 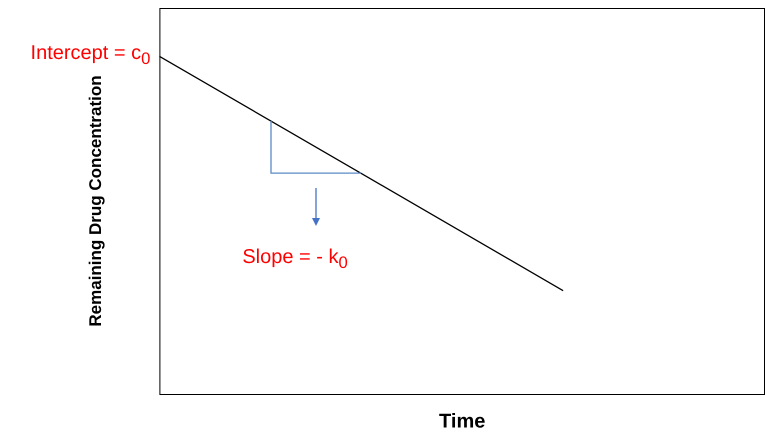 What do you see at coordinates (295, 259) in the screenshot?
I see `annotation: Slope = - k$_{0}$` at bounding box center [295, 259].